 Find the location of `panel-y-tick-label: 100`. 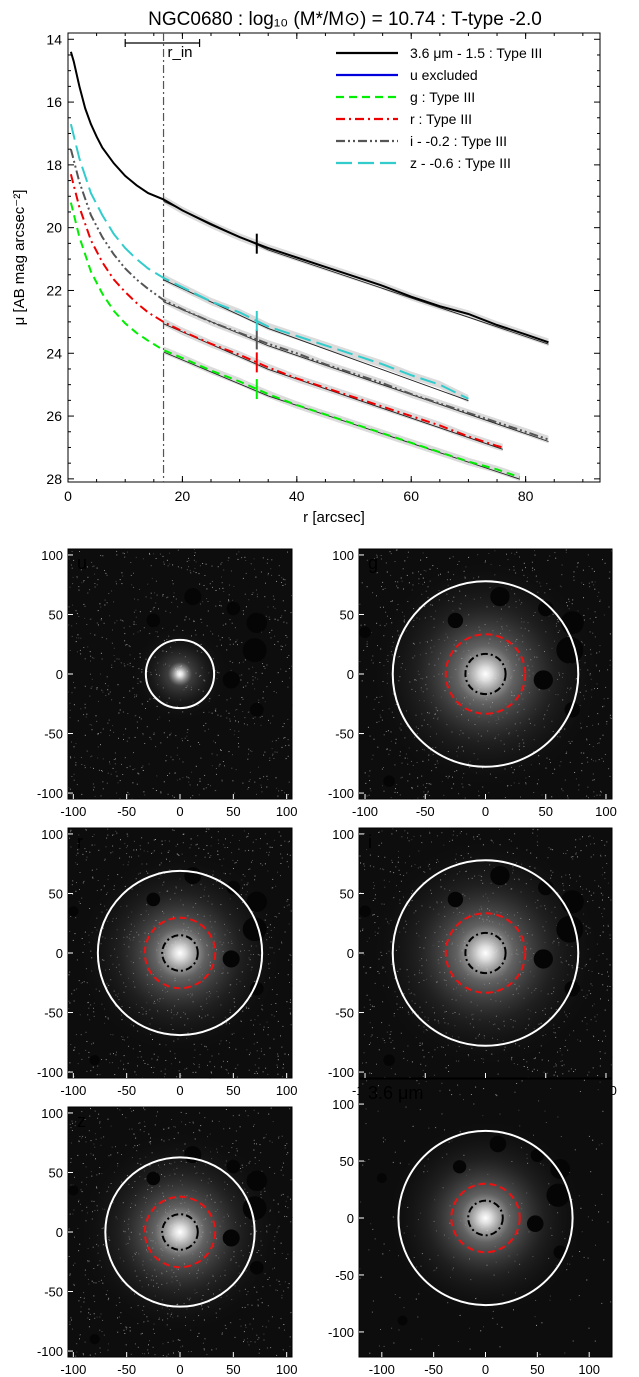

panel-y-tick-label: 100 is located at coordinates (343, 555).